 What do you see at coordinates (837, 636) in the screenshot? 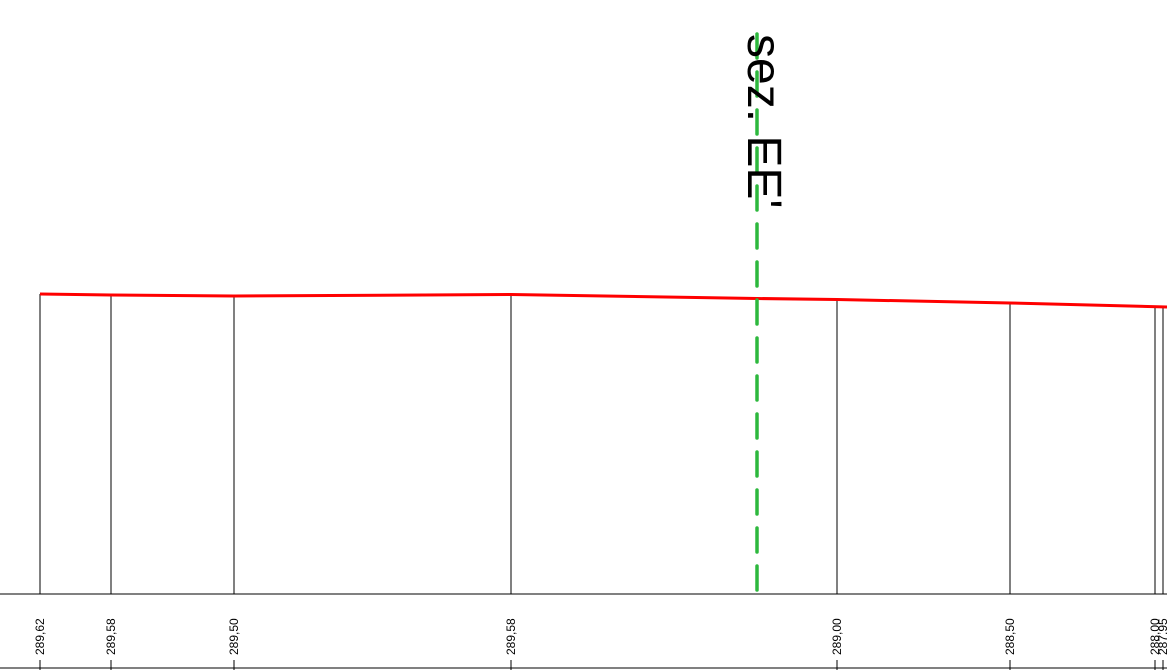
I see `elevation-label: 289,00` at bounding box center [837, 636].